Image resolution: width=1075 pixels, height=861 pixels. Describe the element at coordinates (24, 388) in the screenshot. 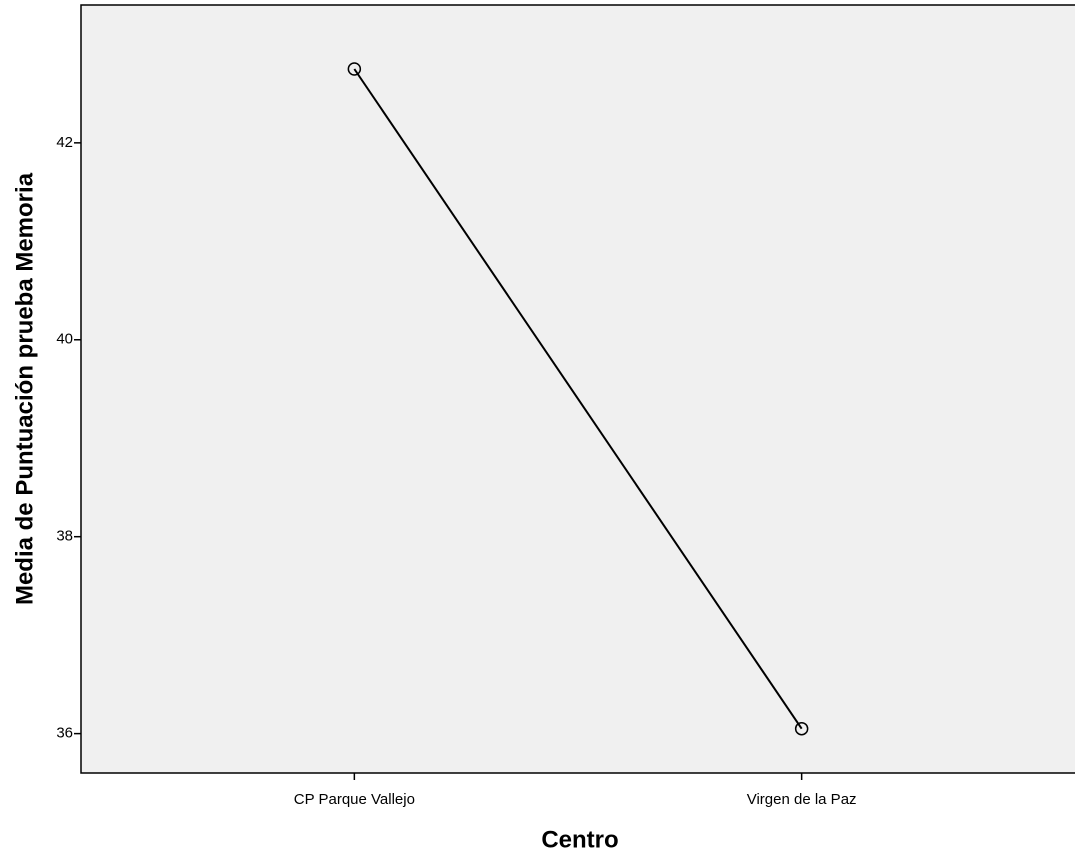

I see `y-axis-title: Media de Puntuación prueba Memoria` at that location.